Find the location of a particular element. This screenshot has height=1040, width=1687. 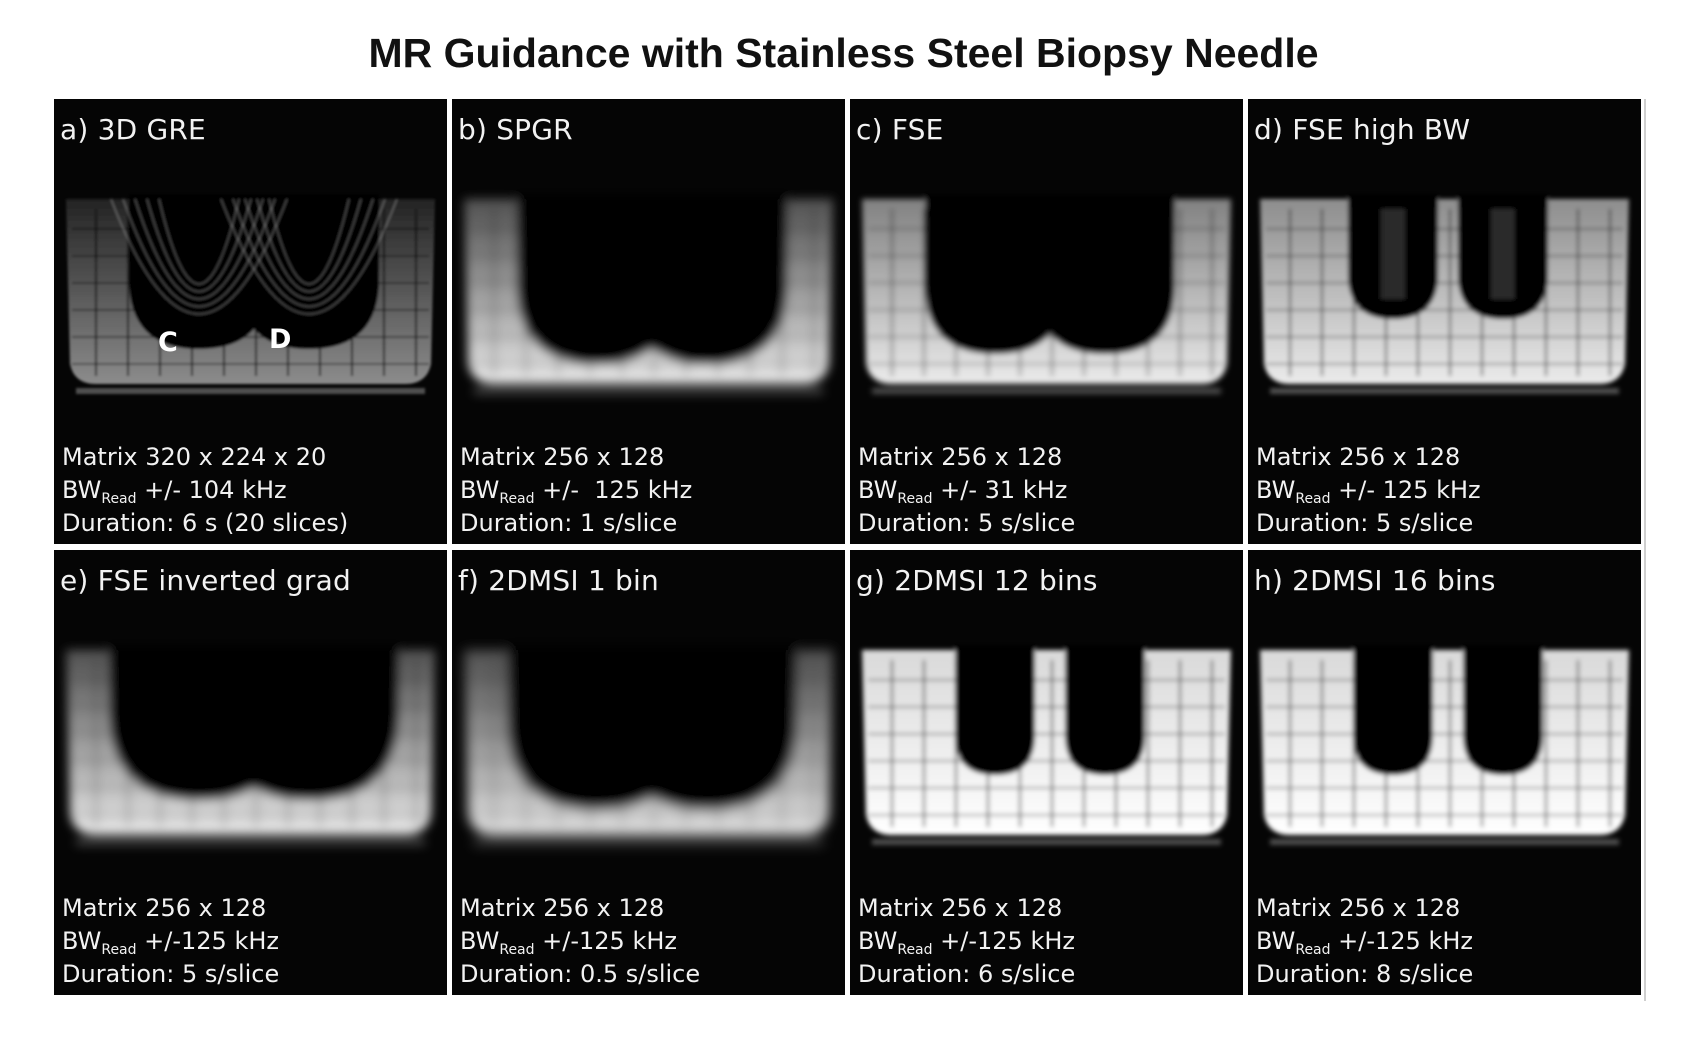

panel-label: f) 2DMSI 1 bin is located at coordinates (558, 580).